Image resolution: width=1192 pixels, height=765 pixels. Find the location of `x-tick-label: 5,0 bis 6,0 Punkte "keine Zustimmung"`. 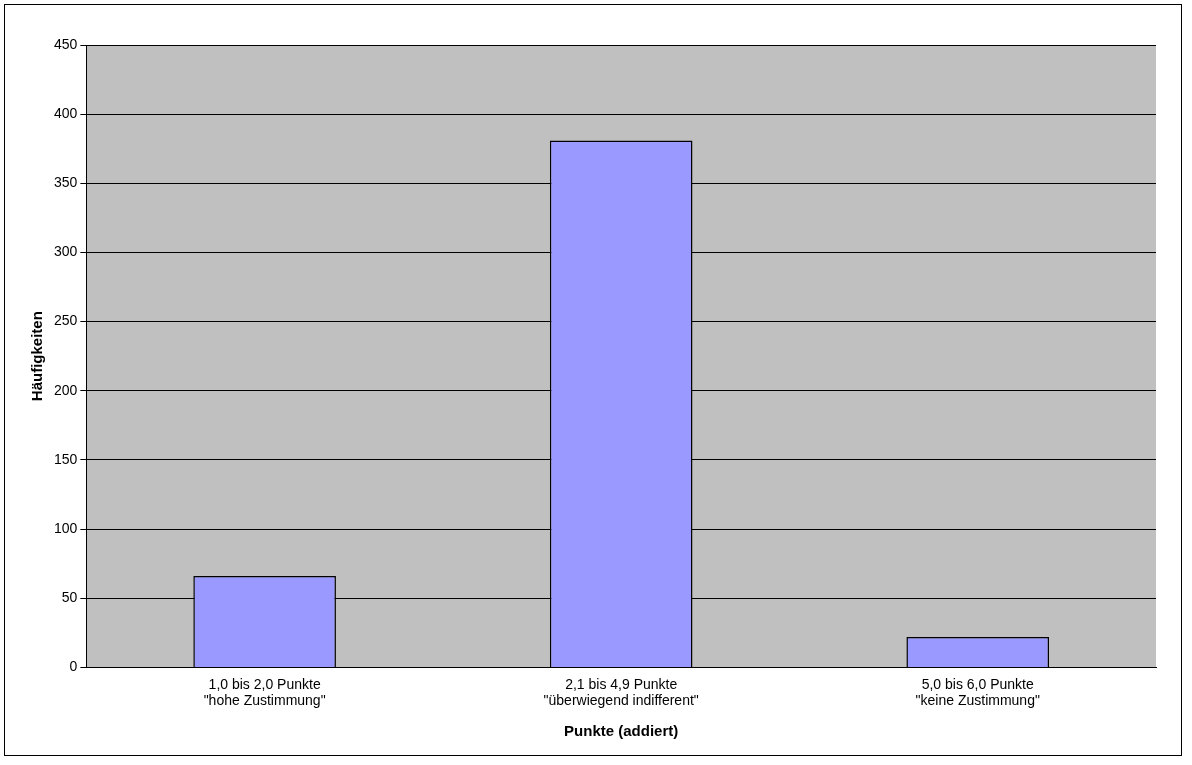

x-tick-label: 5,0 bis 6,0 Punkte "keine Zustimmung" is located at coordinates (977, 692).